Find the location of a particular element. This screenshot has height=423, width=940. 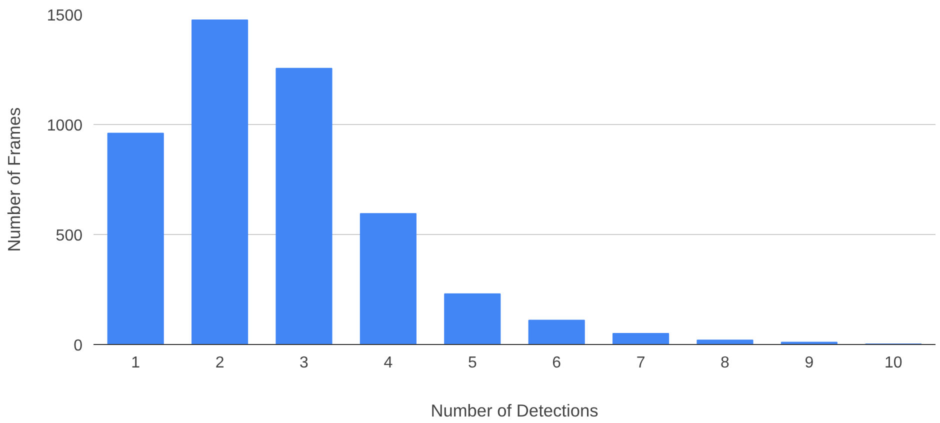

x-tick-label: 10 is located at coordinates (893, 363).